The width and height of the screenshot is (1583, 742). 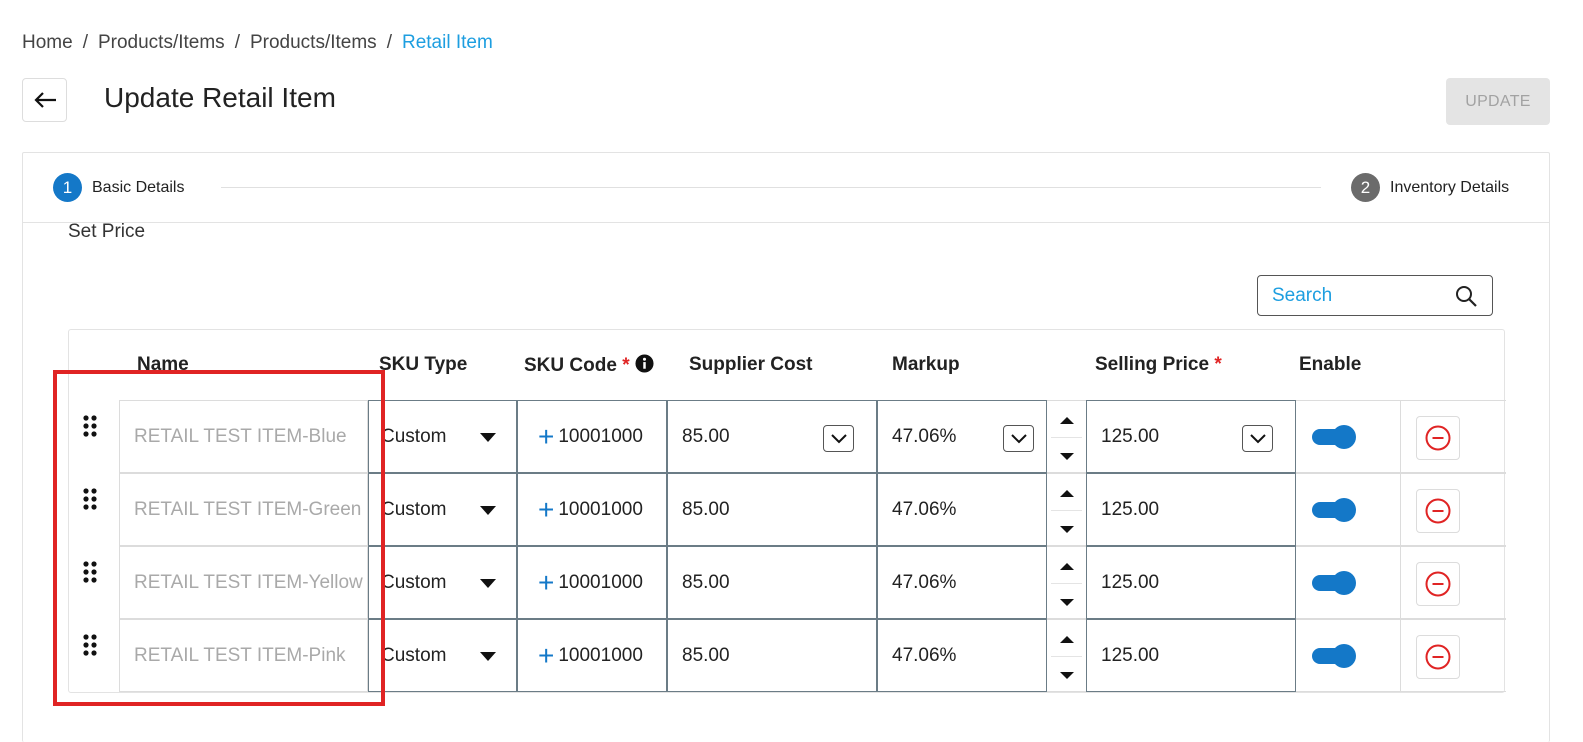 What do you see at coordinates (1430, 187) in the screenshot?
I see `step-inventory-details: 2 Inventory Details` at bounding box center [1430, 187].